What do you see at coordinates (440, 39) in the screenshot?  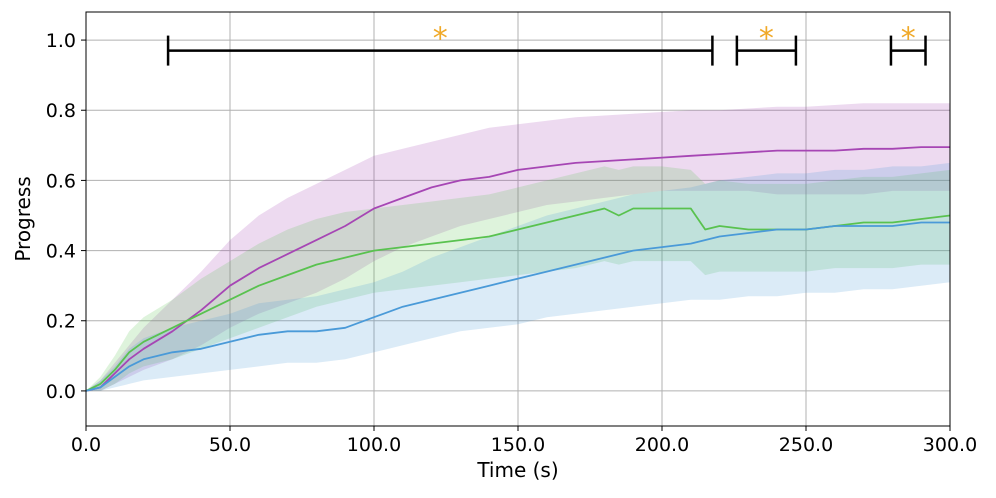 I see `significance-star-0: *` at bounding box center [440, 39].